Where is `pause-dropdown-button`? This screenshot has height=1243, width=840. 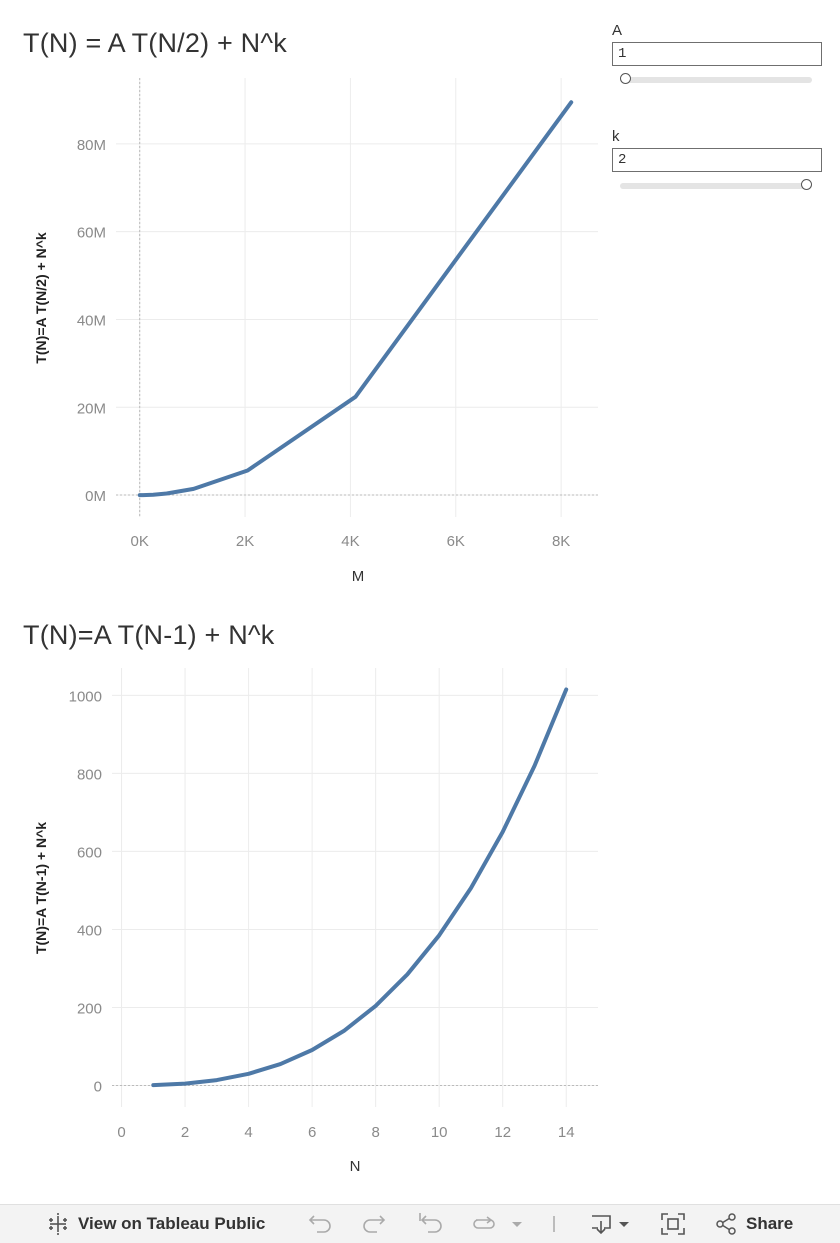
pause-dropdown-button is located at coordinates (517, 1224).